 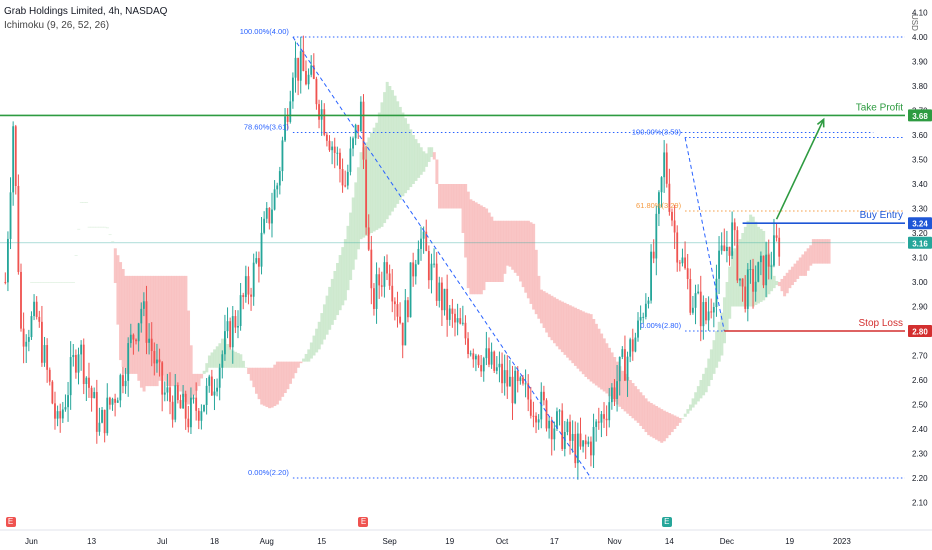 I want to click on price-tick: 2.10, so click(x=920, y=503).